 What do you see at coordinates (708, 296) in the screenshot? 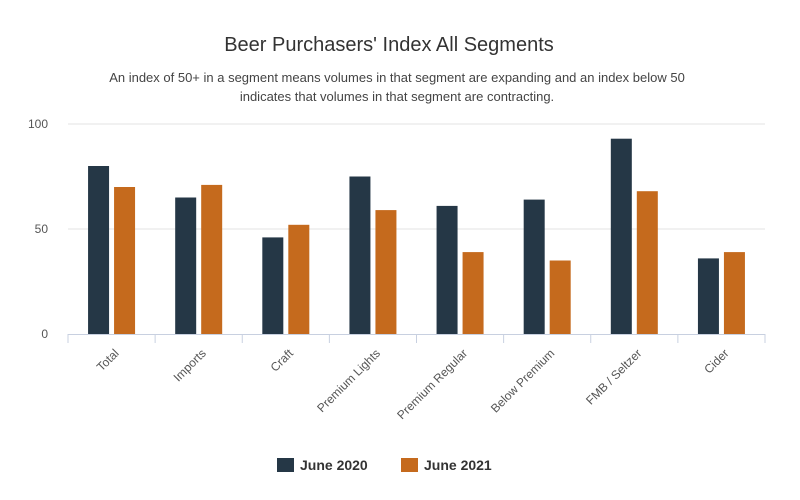
I see `bar-cider-june-2020` at bounding box center [708, 296].